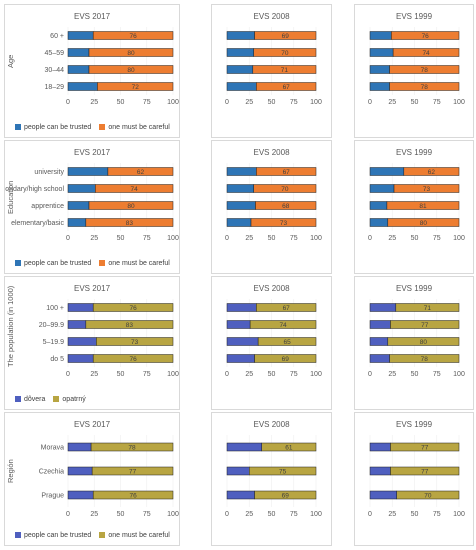  What do you see at coordinates (139, 535) in the screenshot?
I see `legend-label: one must be careful` at bounding box center [139, 535].